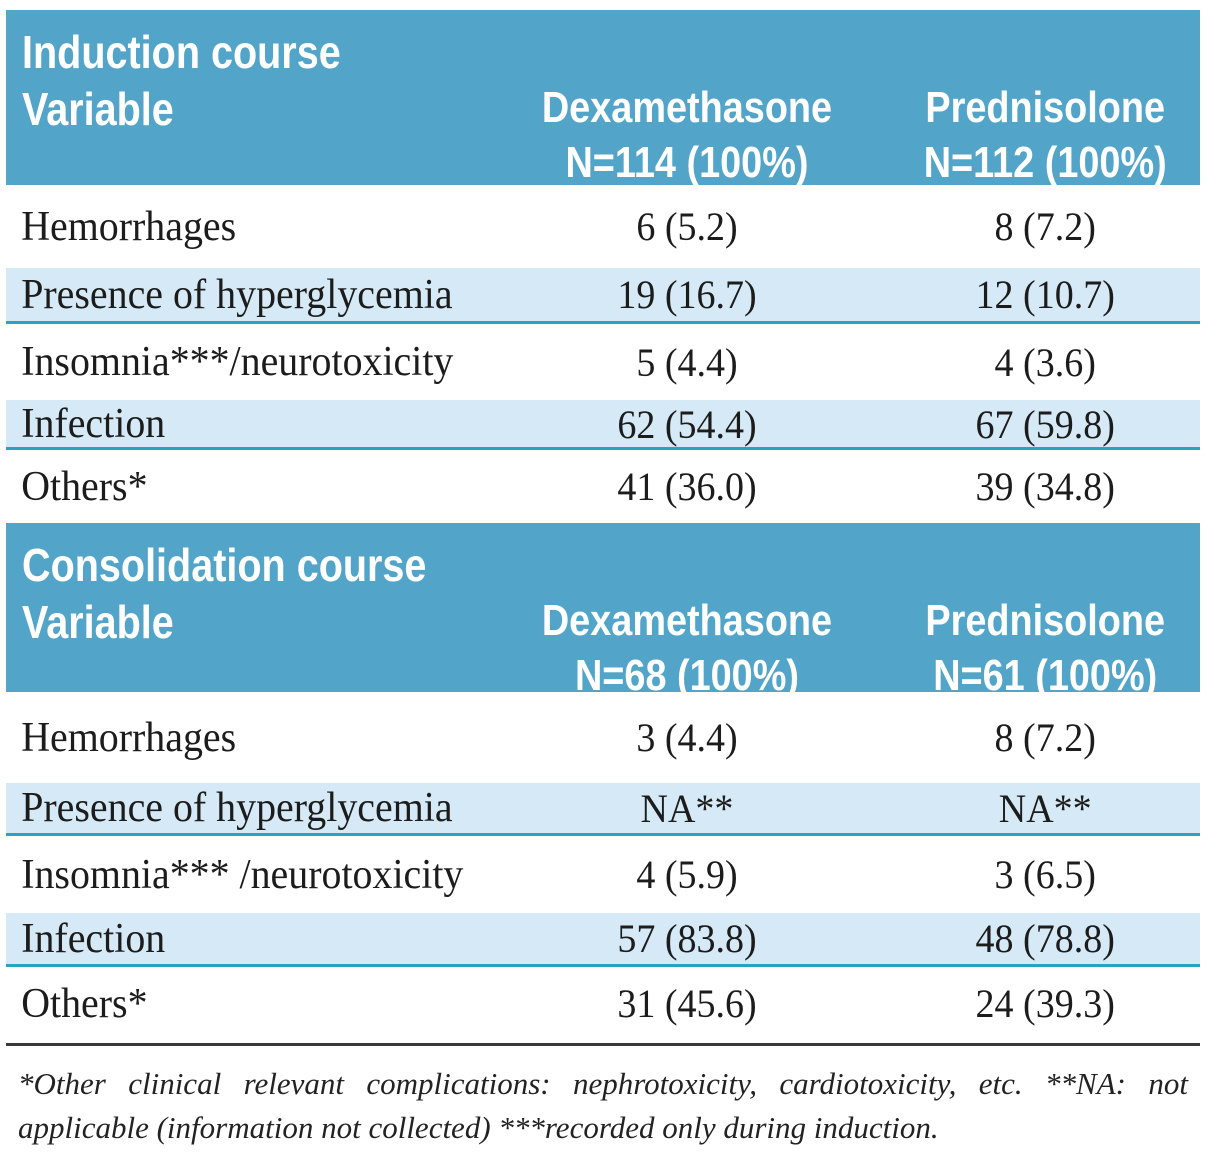 The image size is (1206, 1152). What do you see at coordinates (1045, 808) in the screenshot?
I see `row-value-prednisolone: NA**` at bounding box center [1045, 808].